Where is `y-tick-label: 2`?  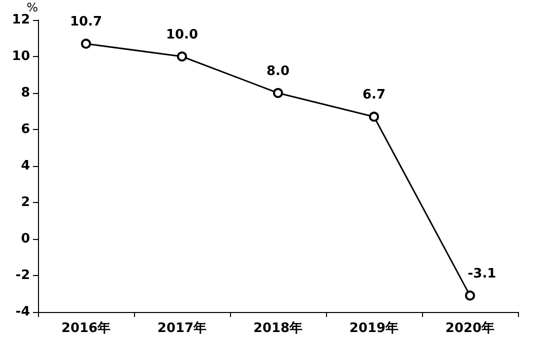 y-tick-label: 2 is located at coordinates (25, 202).